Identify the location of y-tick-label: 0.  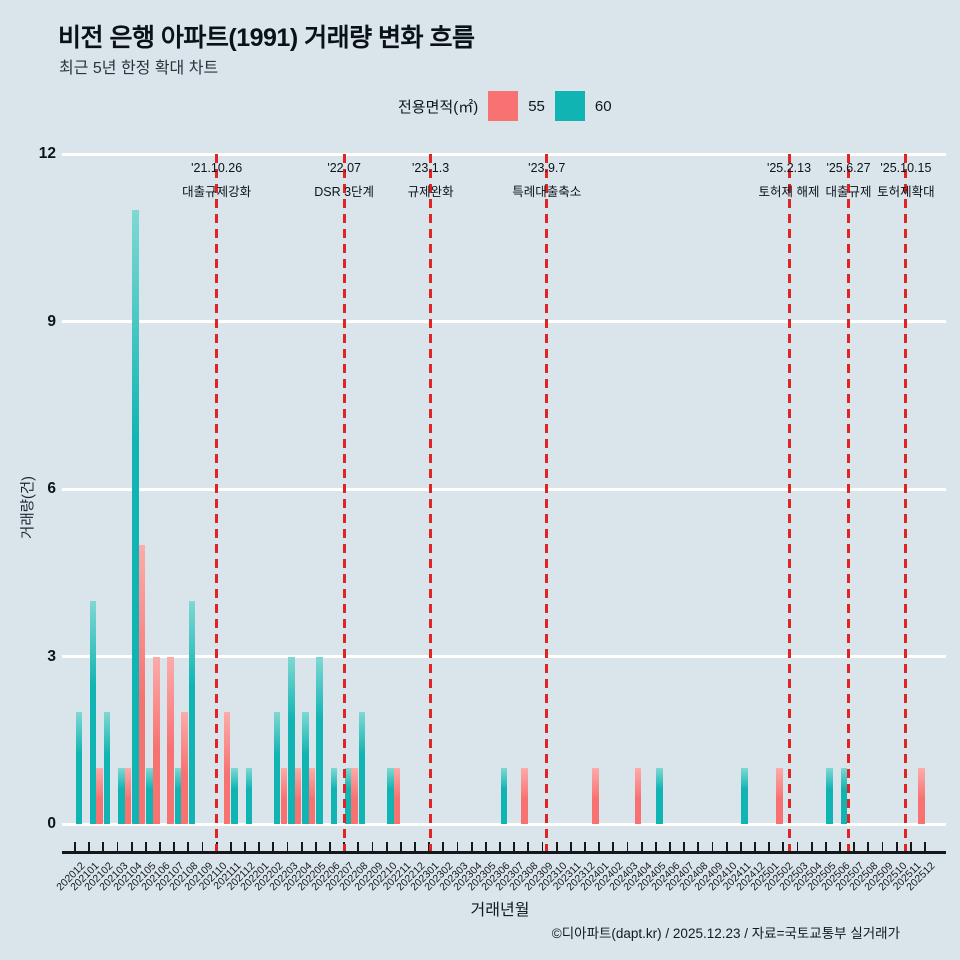
(51, 823).